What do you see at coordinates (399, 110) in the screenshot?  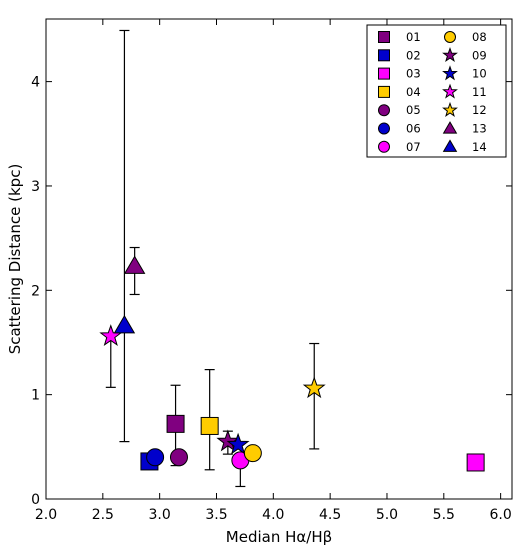 I see `legend-item-05: 05` at bounding box center [399, 110].